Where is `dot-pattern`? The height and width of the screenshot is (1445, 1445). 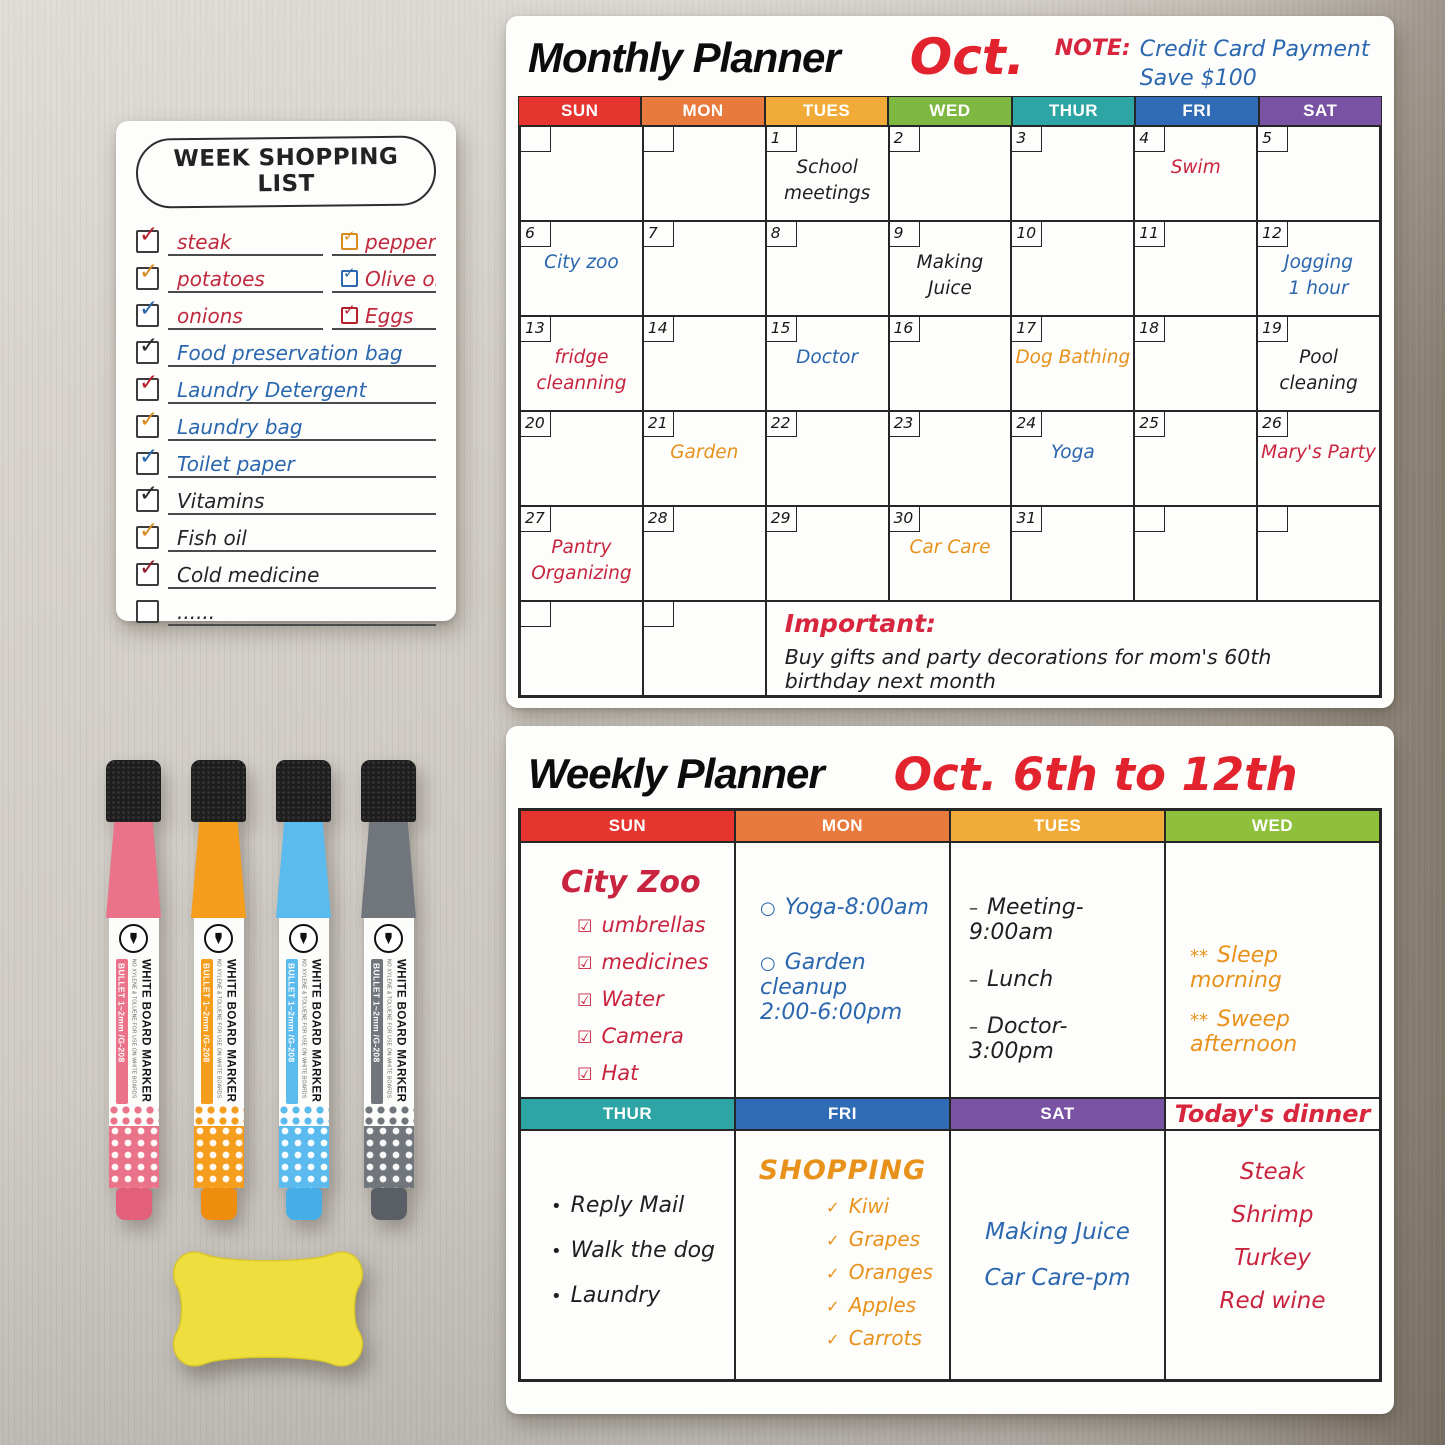 dot-pattern is located at coordinates (388, 1115).